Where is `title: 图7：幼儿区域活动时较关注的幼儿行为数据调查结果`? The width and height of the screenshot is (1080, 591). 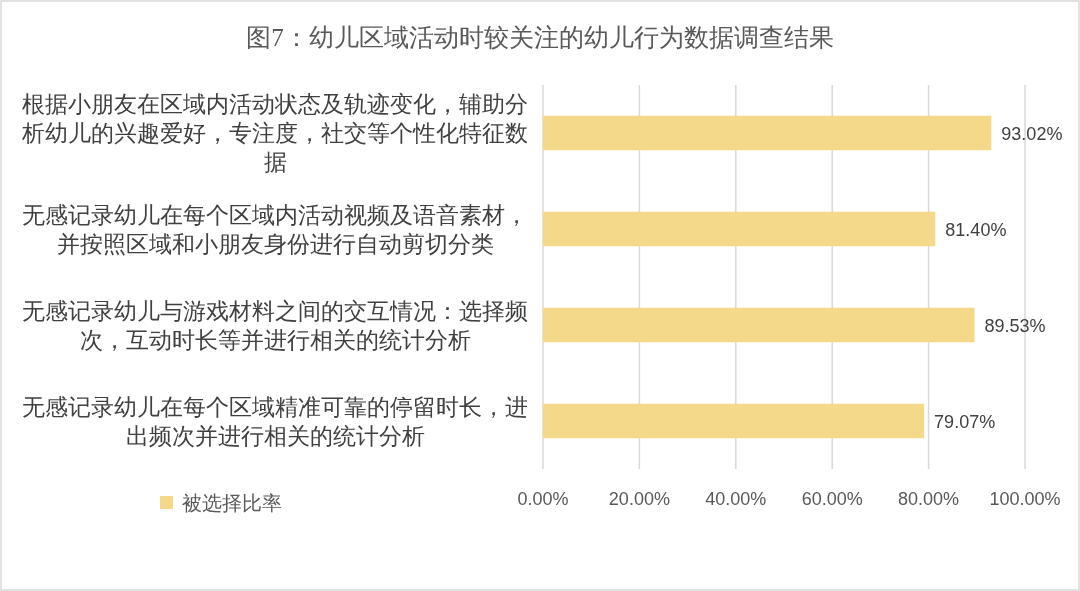
title: 图7：幼儿区域活动时较关注的幼儿行为数据调查结果 is located at coordinates (540, 37).